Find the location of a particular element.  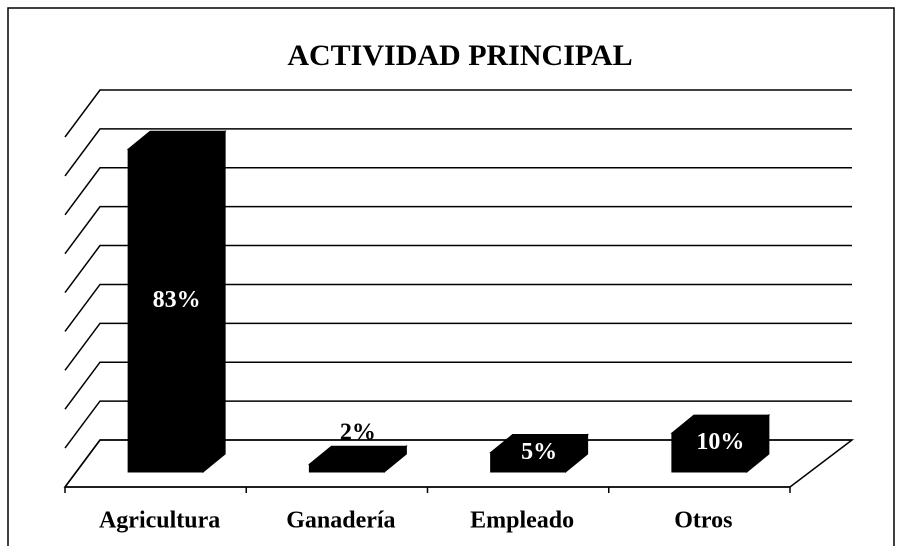

x-tick-label: Otros is located at coordinates (703, 521).